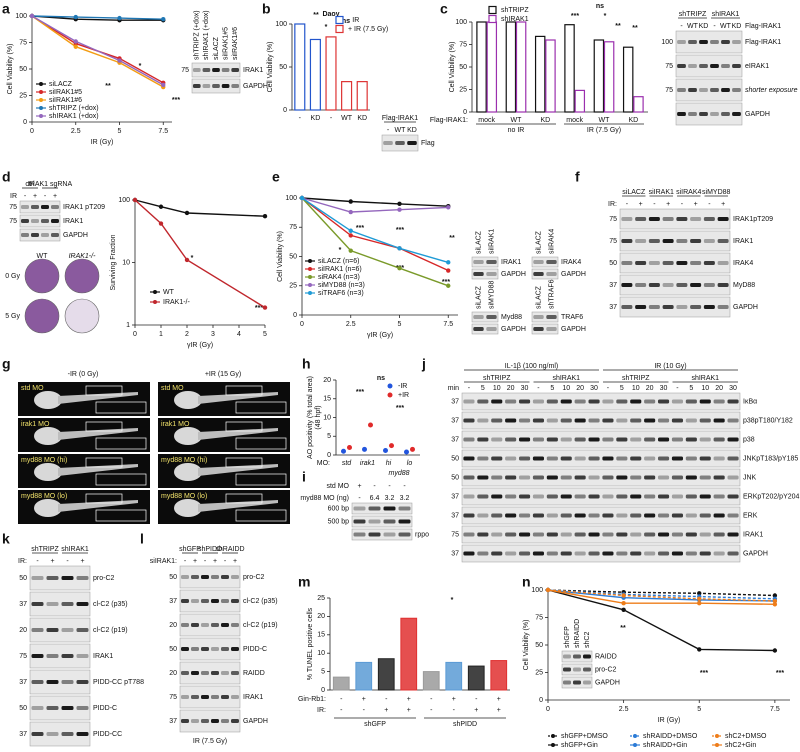  What do you see at coordinates (511, 262) in the screenshot?
I see `row-label: IRAK1` at bounding box center [511, 262].